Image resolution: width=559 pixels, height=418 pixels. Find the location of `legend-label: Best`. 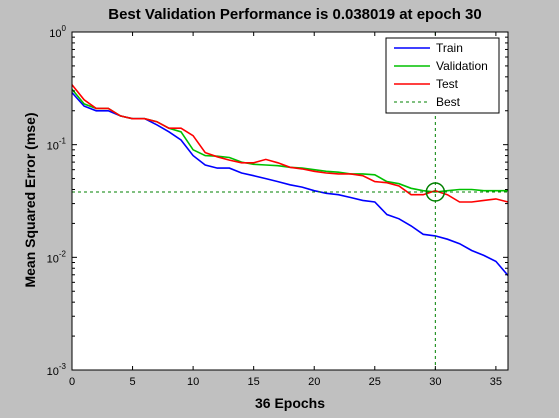

legend-label: Best is located at coordinates (448, 102).